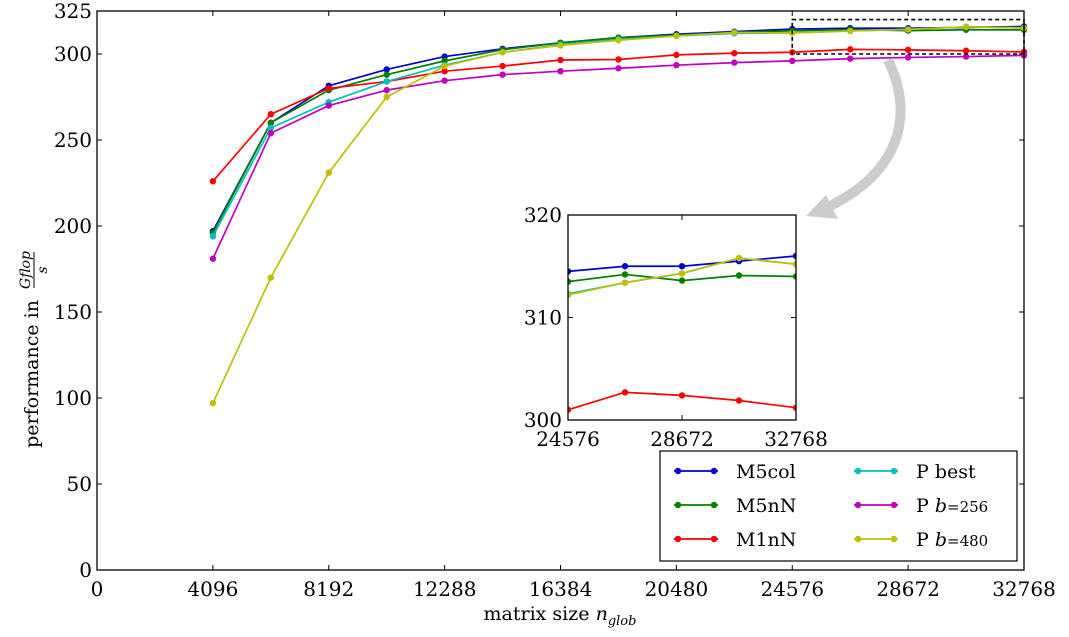  I want to click on legend-item-m5nn: M5nN, so click(735, 506).